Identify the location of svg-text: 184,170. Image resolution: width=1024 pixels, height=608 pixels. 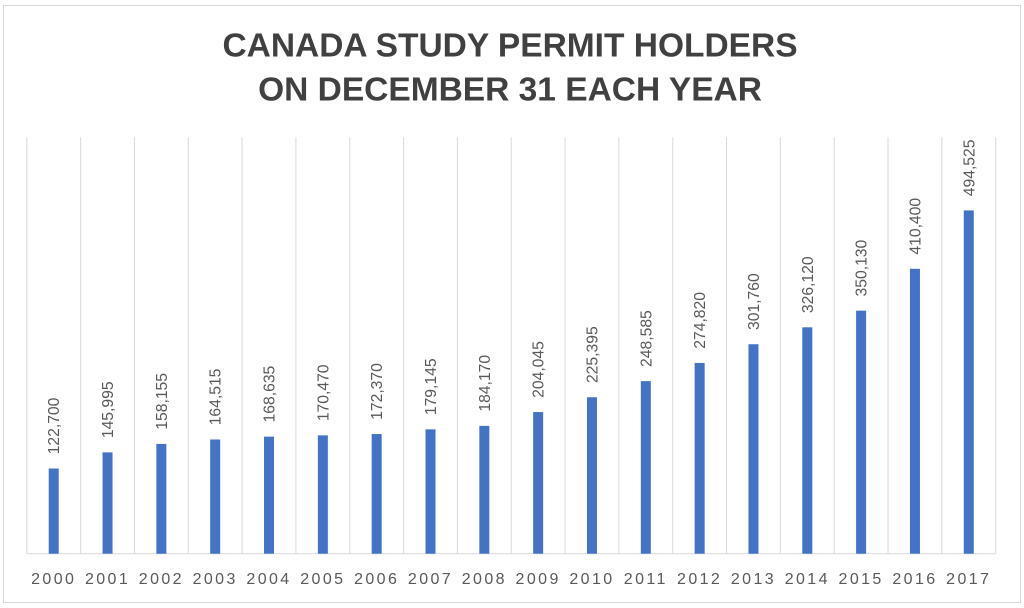
(485, 383).